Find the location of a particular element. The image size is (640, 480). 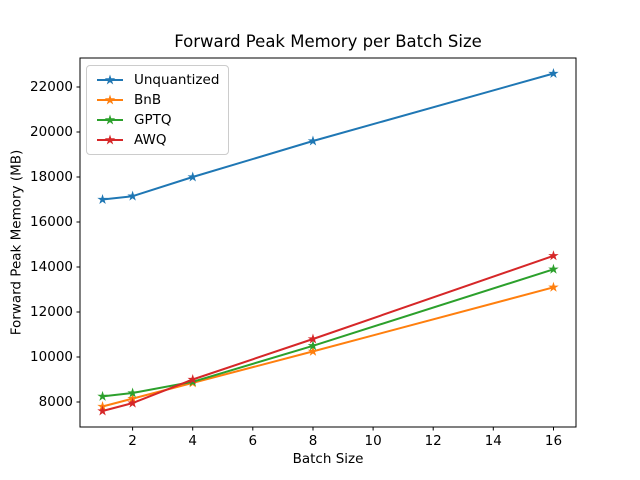

legend-item-awq: AWQ is located at coordinates (157, 140).